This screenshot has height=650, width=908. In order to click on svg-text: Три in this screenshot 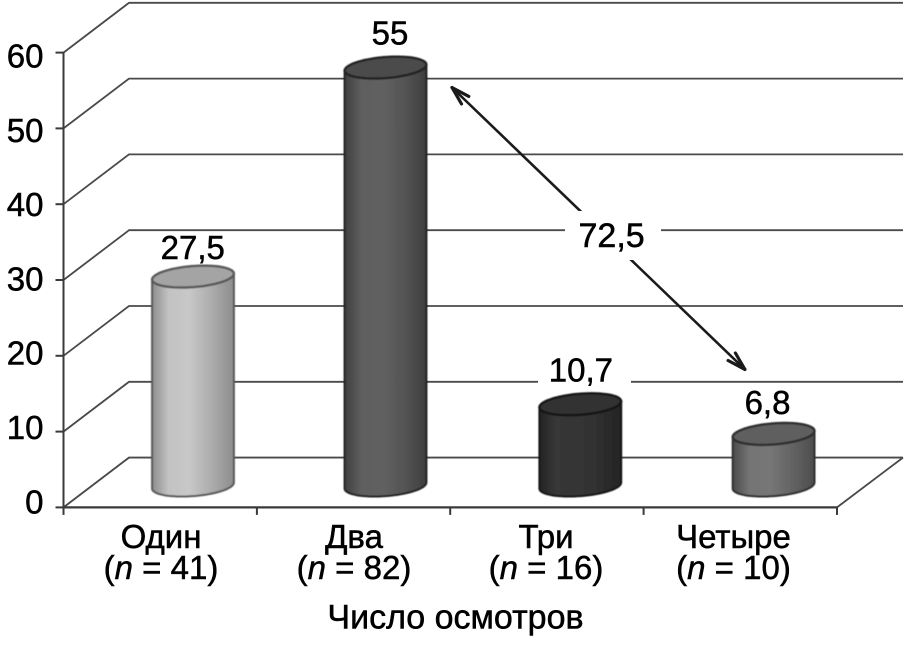, I will do `click(545, 536)`.